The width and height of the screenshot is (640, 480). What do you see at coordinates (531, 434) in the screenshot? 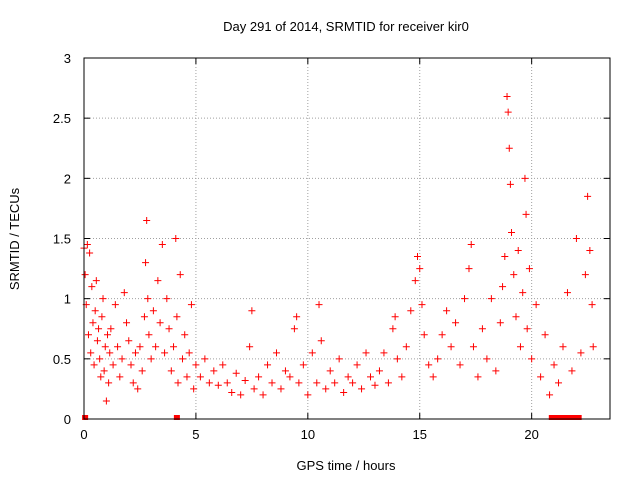
I see `x-tick-label: 20` at bounding box center [531, 434].